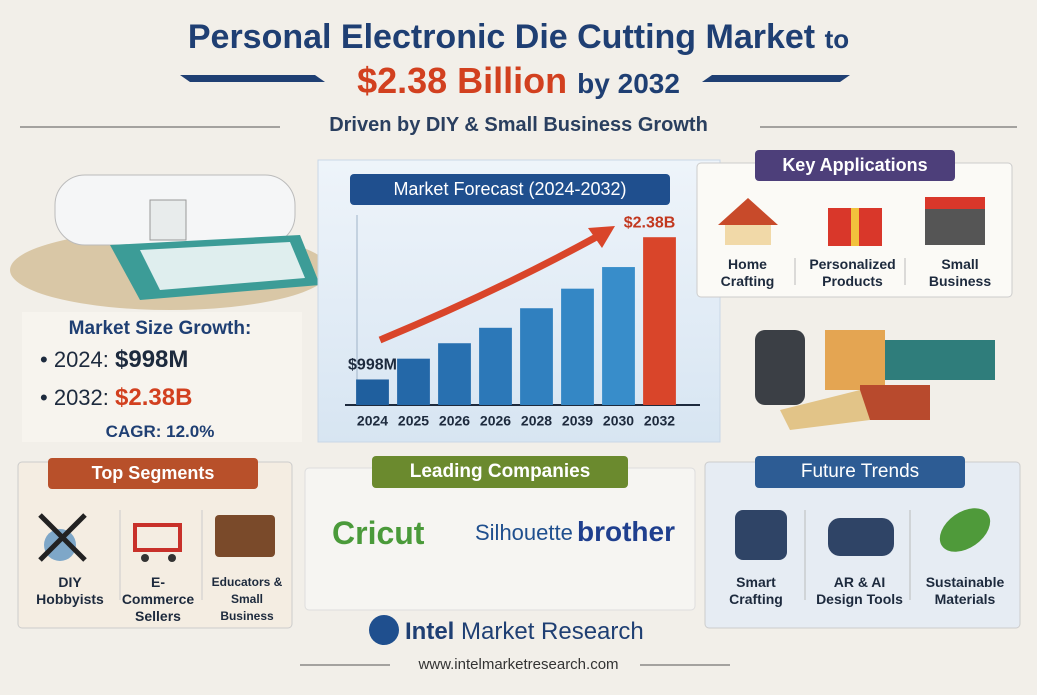 This screenshot has height=695, width=1037. Describe the element at coordinates (81, 397) in the screenshot. I see `year: 2032:` at that location.